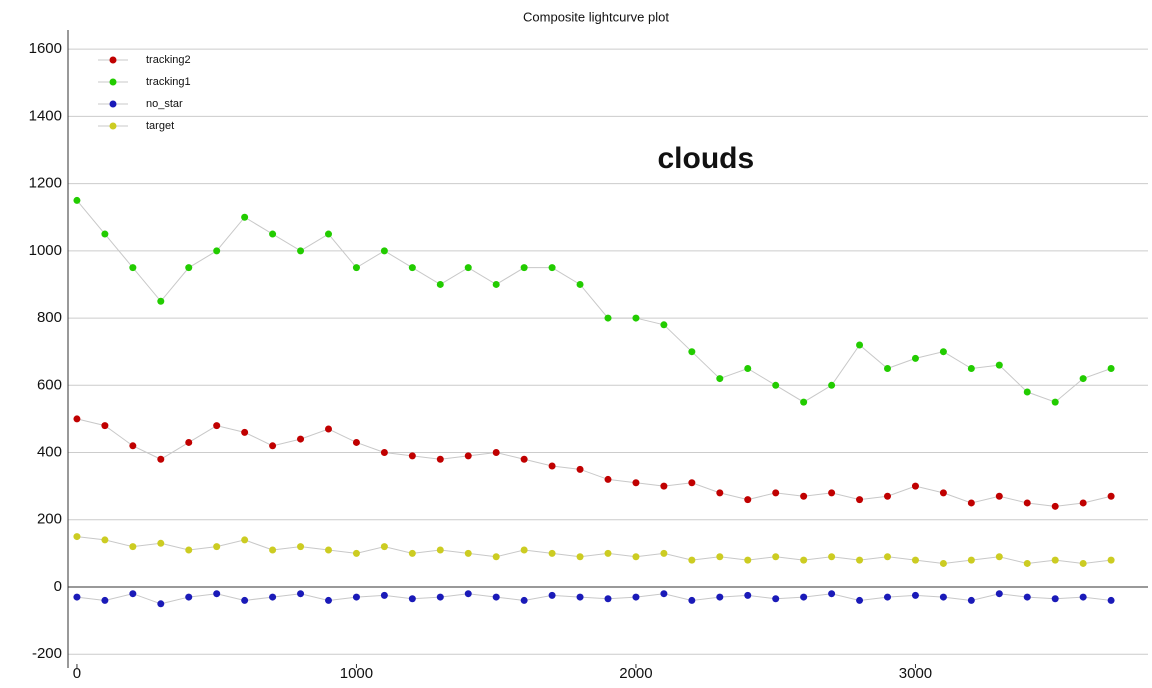 The width and height of the screenshot is (1152, 688). Describe the element at coordinates (164, 104) in the screenshot. I see `legend-label: no_star` at that location.